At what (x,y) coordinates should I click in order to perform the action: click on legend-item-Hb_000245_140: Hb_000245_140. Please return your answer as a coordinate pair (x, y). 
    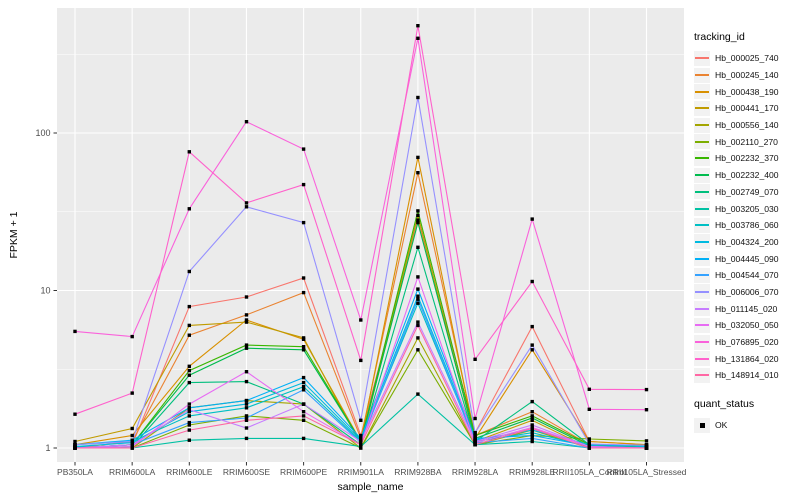
    Looking at the image, I should click on (746, 75).